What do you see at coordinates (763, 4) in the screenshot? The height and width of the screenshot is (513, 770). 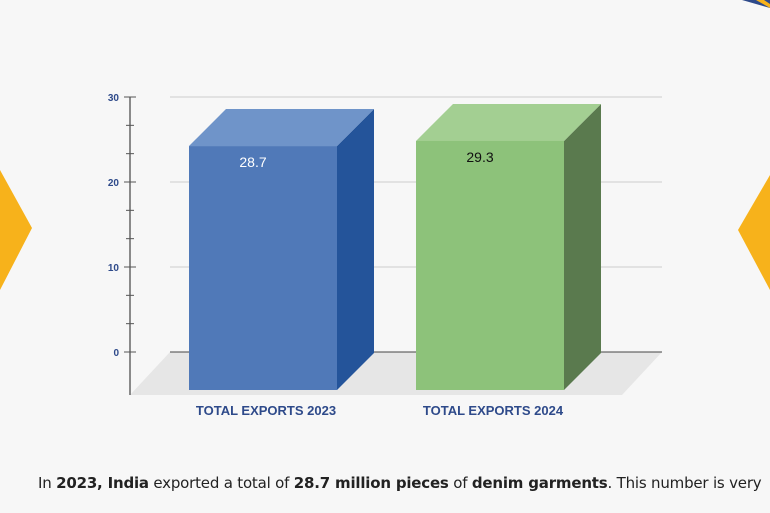 I see `logo-corner-accent` at bounding box center [763, 4].